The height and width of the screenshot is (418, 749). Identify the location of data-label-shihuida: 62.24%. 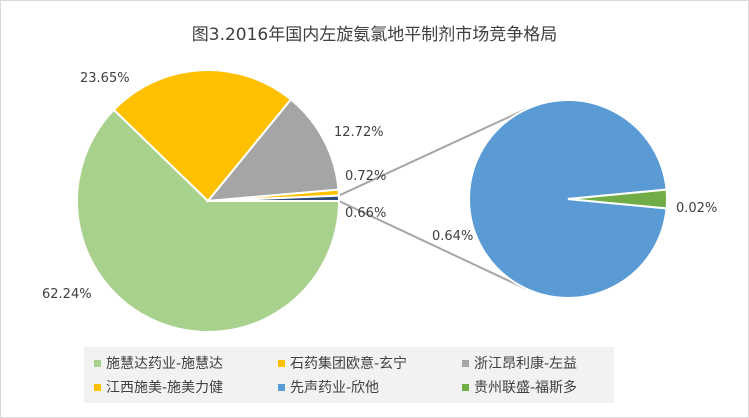
(67, 294).